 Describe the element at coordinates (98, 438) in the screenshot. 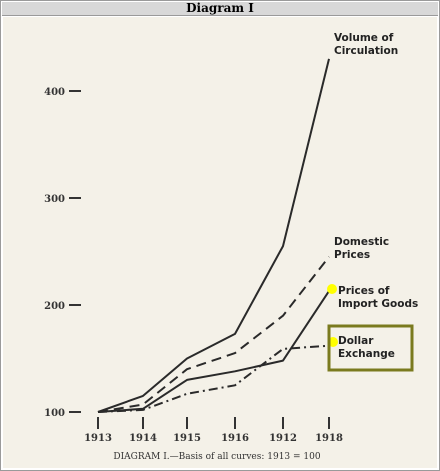

I see `x-tick-label-0: 1913` at that location.